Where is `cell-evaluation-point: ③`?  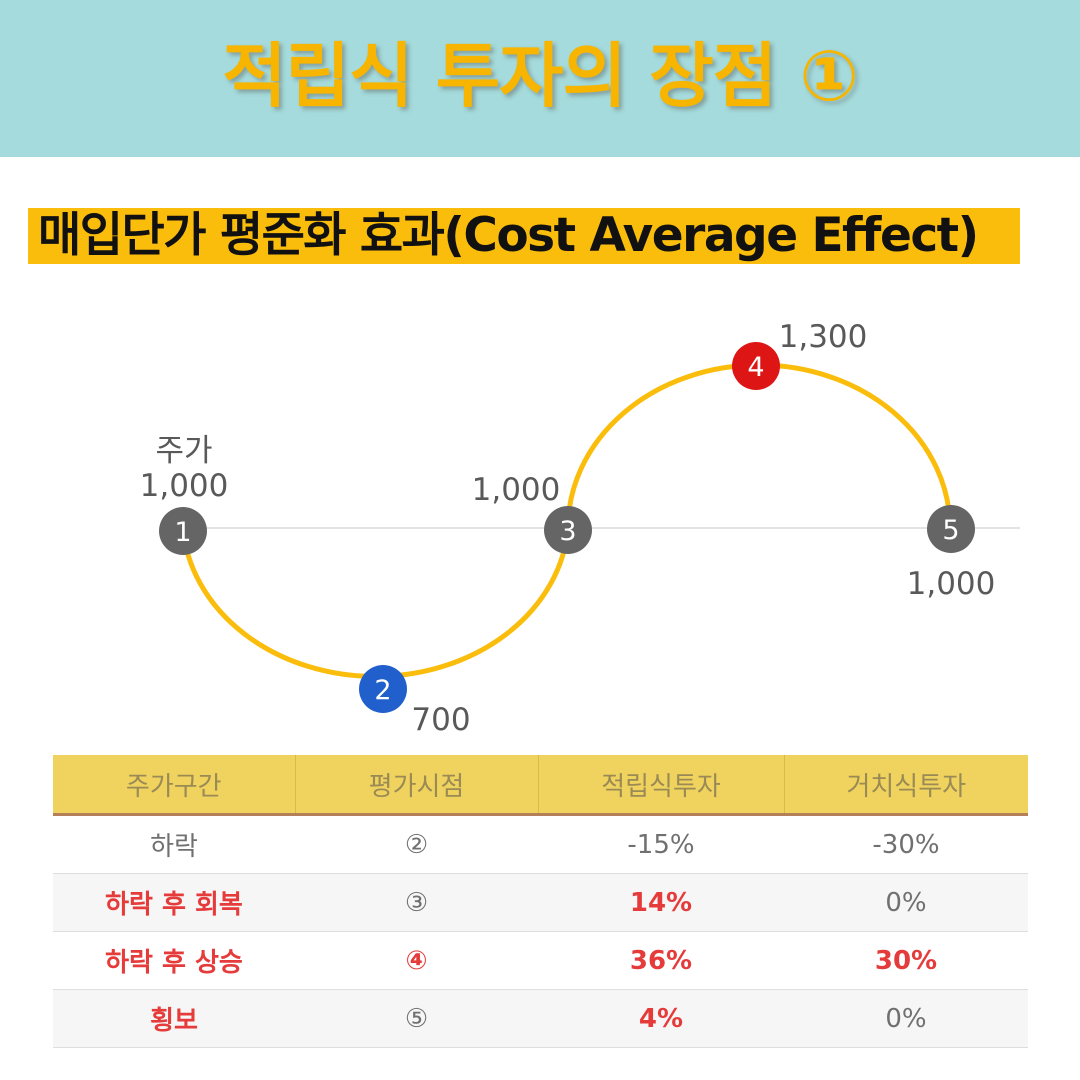
cell-evaluation-point: ③ is located at coordinates (416, 902).